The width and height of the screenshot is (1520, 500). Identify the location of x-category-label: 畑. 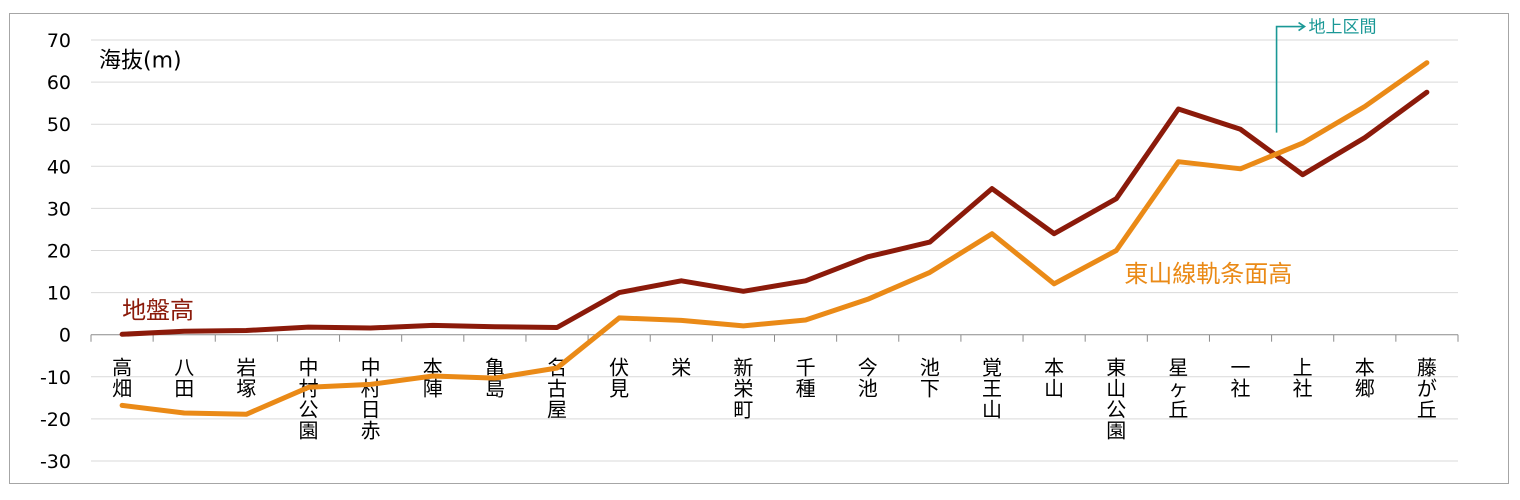
(122, 389).